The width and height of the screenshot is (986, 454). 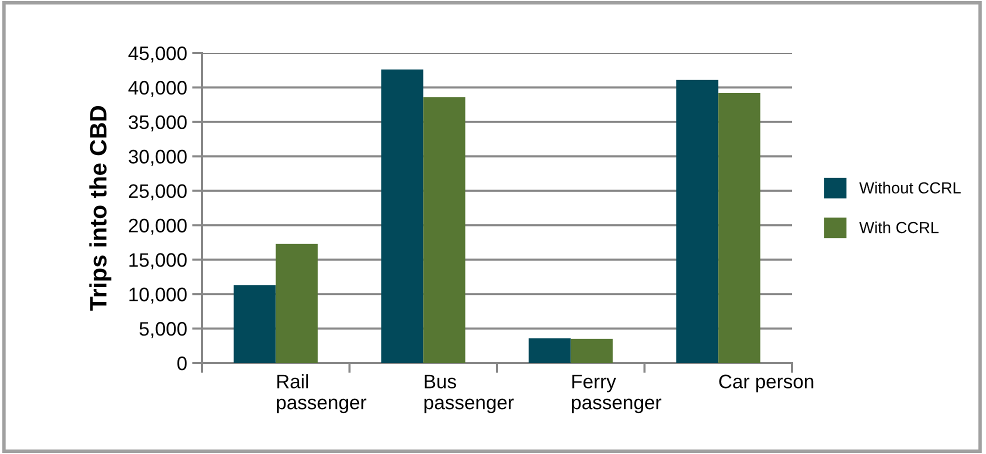 What do you see at coordinates (182, 363) in the screenshot?
I see `y-tick-label: 0` at bounding box center [182, 363].